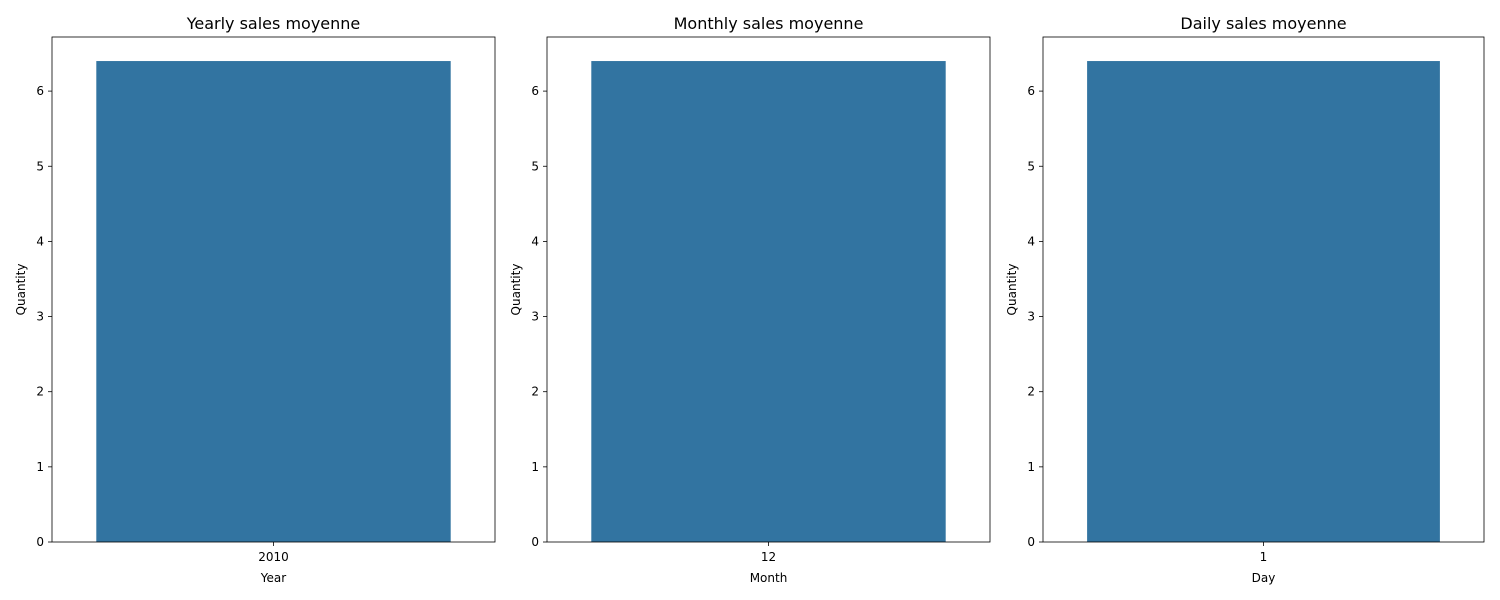  I want to click on x-tick-label: 2010, so click(273, 557).